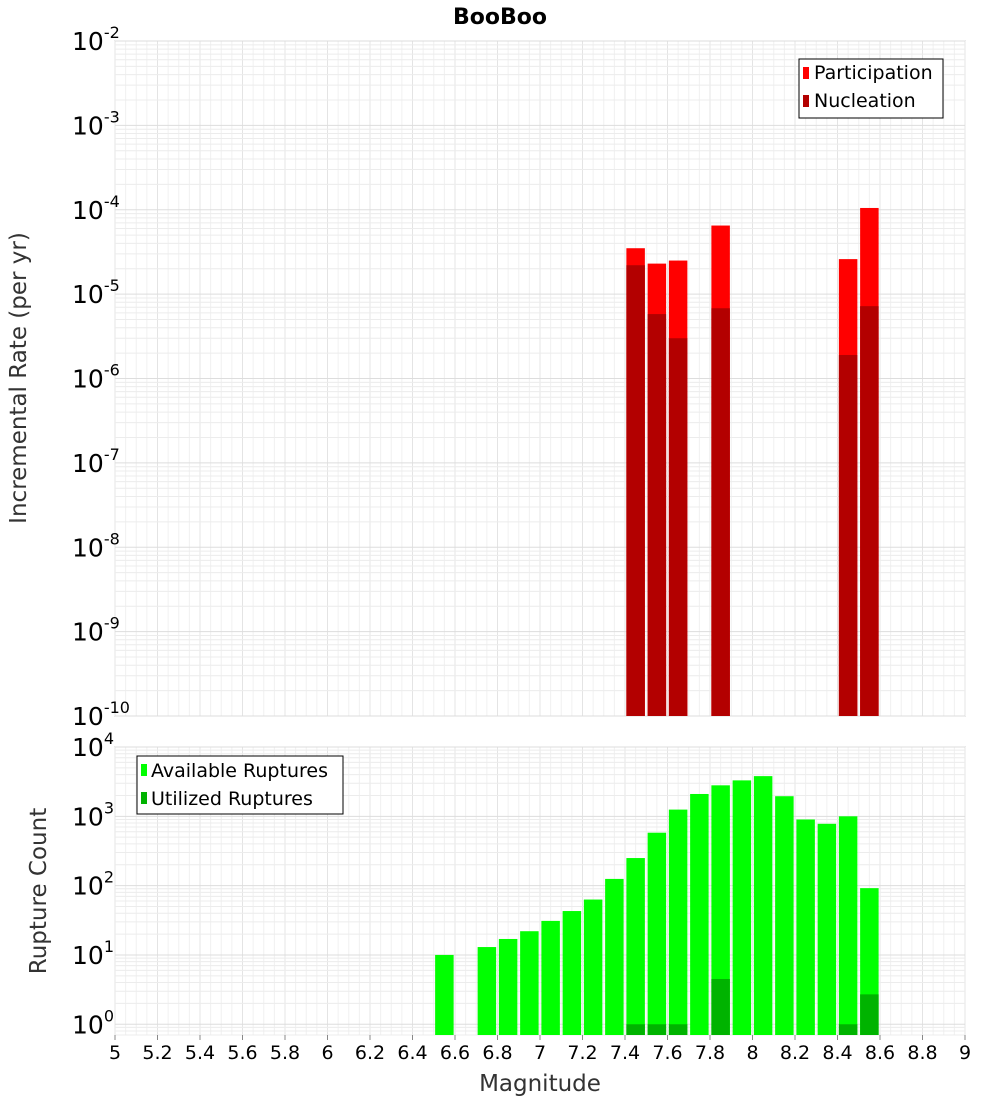 This screenshot has height=1100, width=1000. What do you see at coordinates (96, 377) in the screenshot?
I see `rate-y-tick-label: 10⁻⁶` at bounding box center [96, 377].